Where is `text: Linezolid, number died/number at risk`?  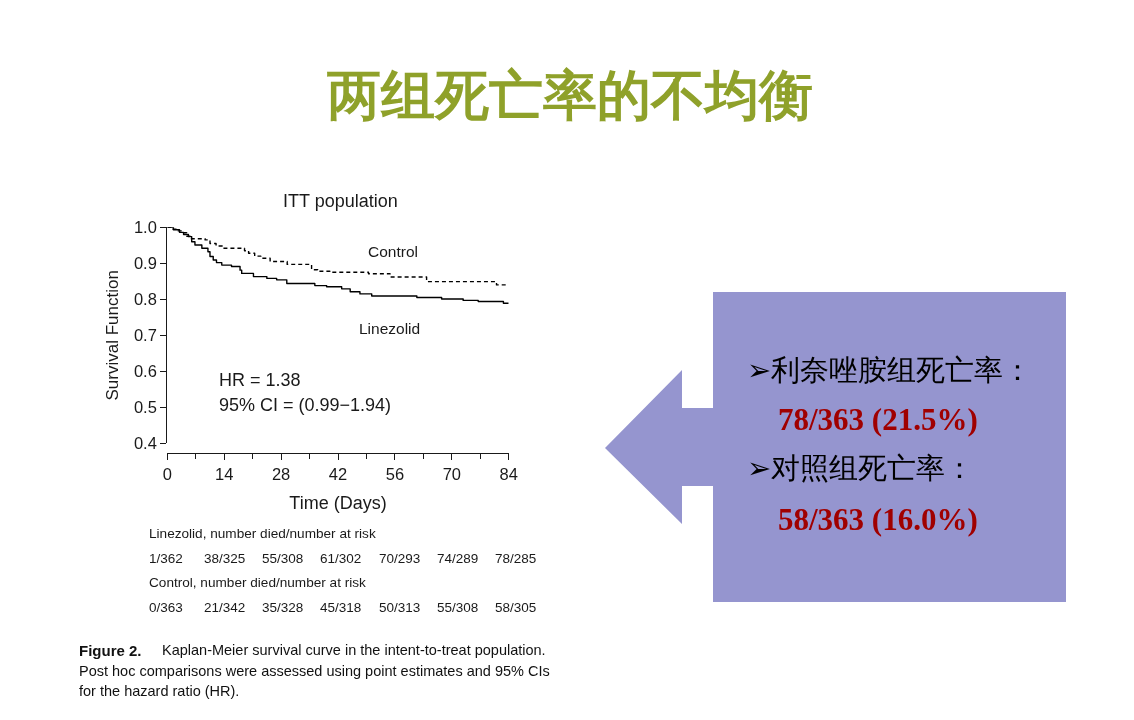 text: Linezolid, number died/number at risk is located at coordinates (262, 533).